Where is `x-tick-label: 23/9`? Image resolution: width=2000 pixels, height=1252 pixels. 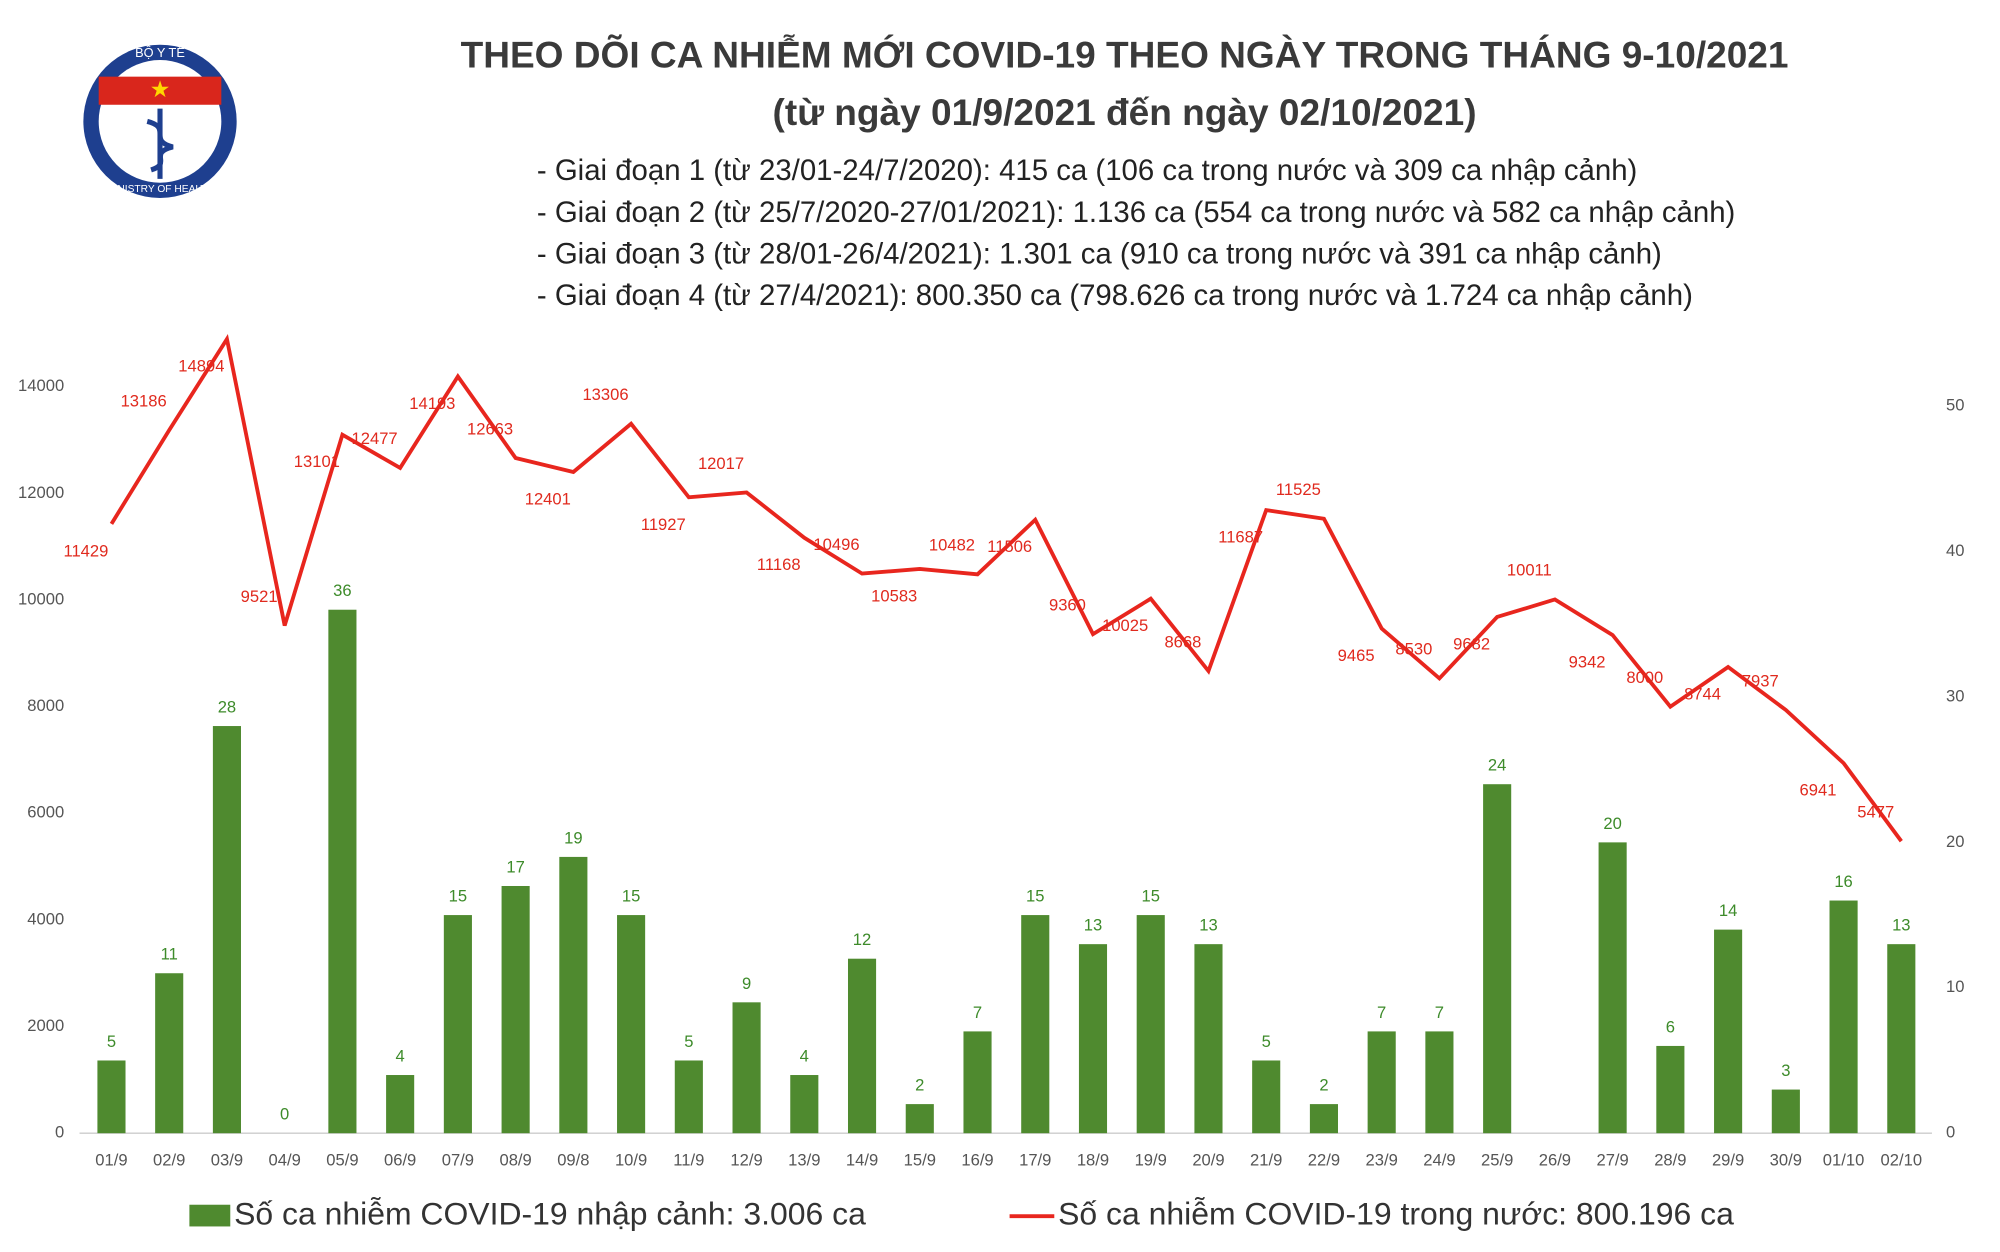 x-tick-label: 23/9 is located at coordinates (1382, 1160).